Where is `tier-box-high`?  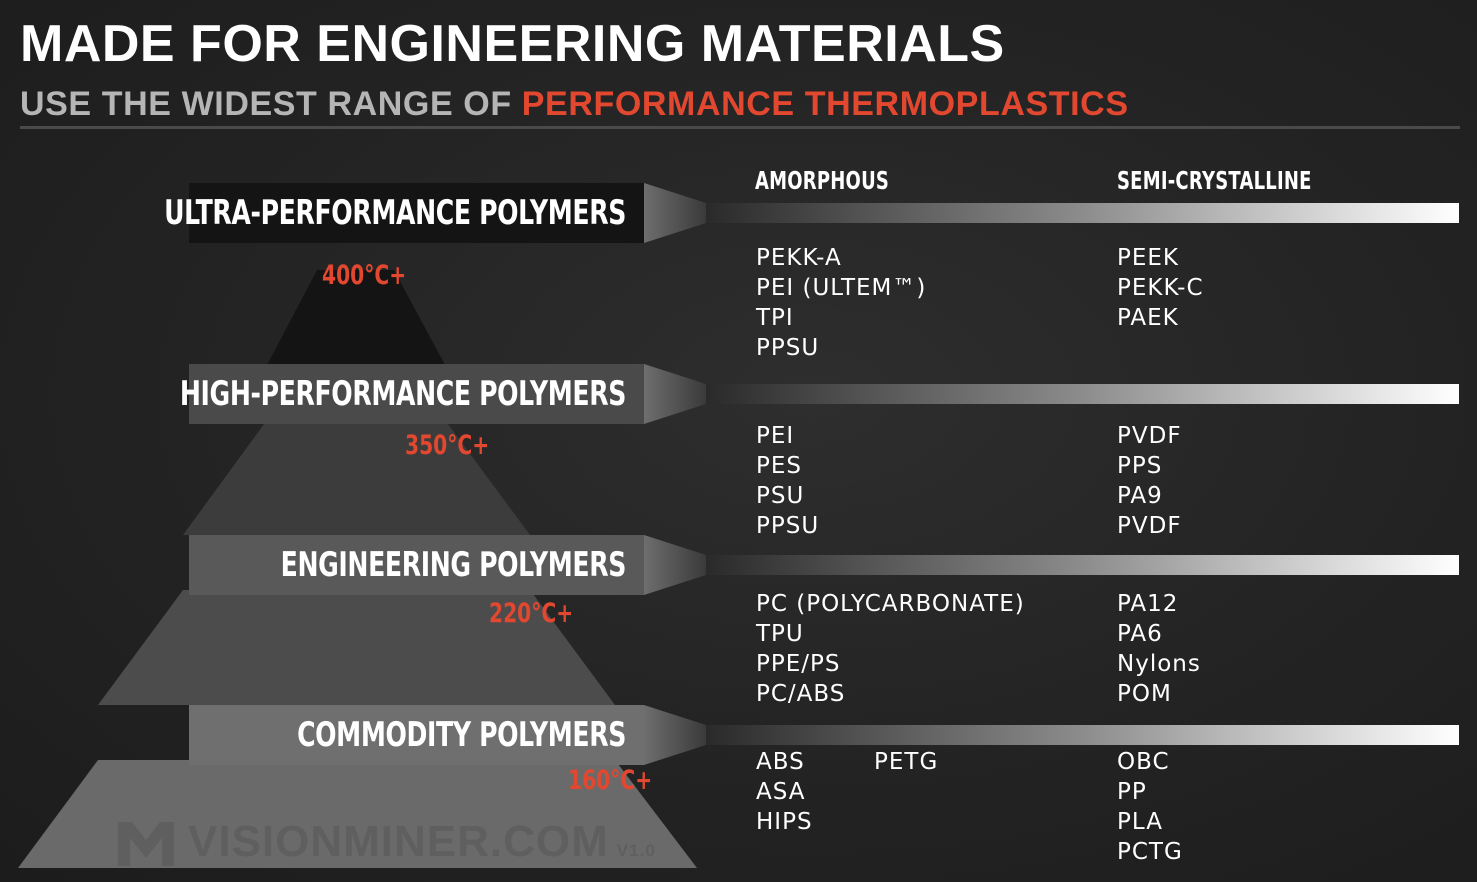 tier-box-high is located at coordinates (416, 394).